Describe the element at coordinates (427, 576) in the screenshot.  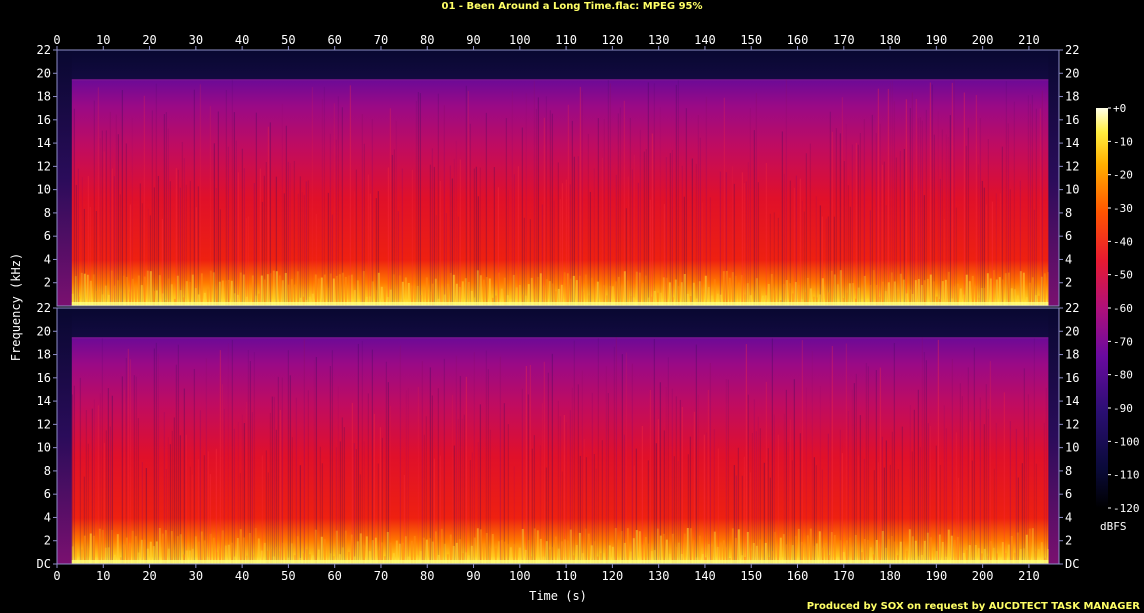
I see `x-tick-label: 80` at that location.